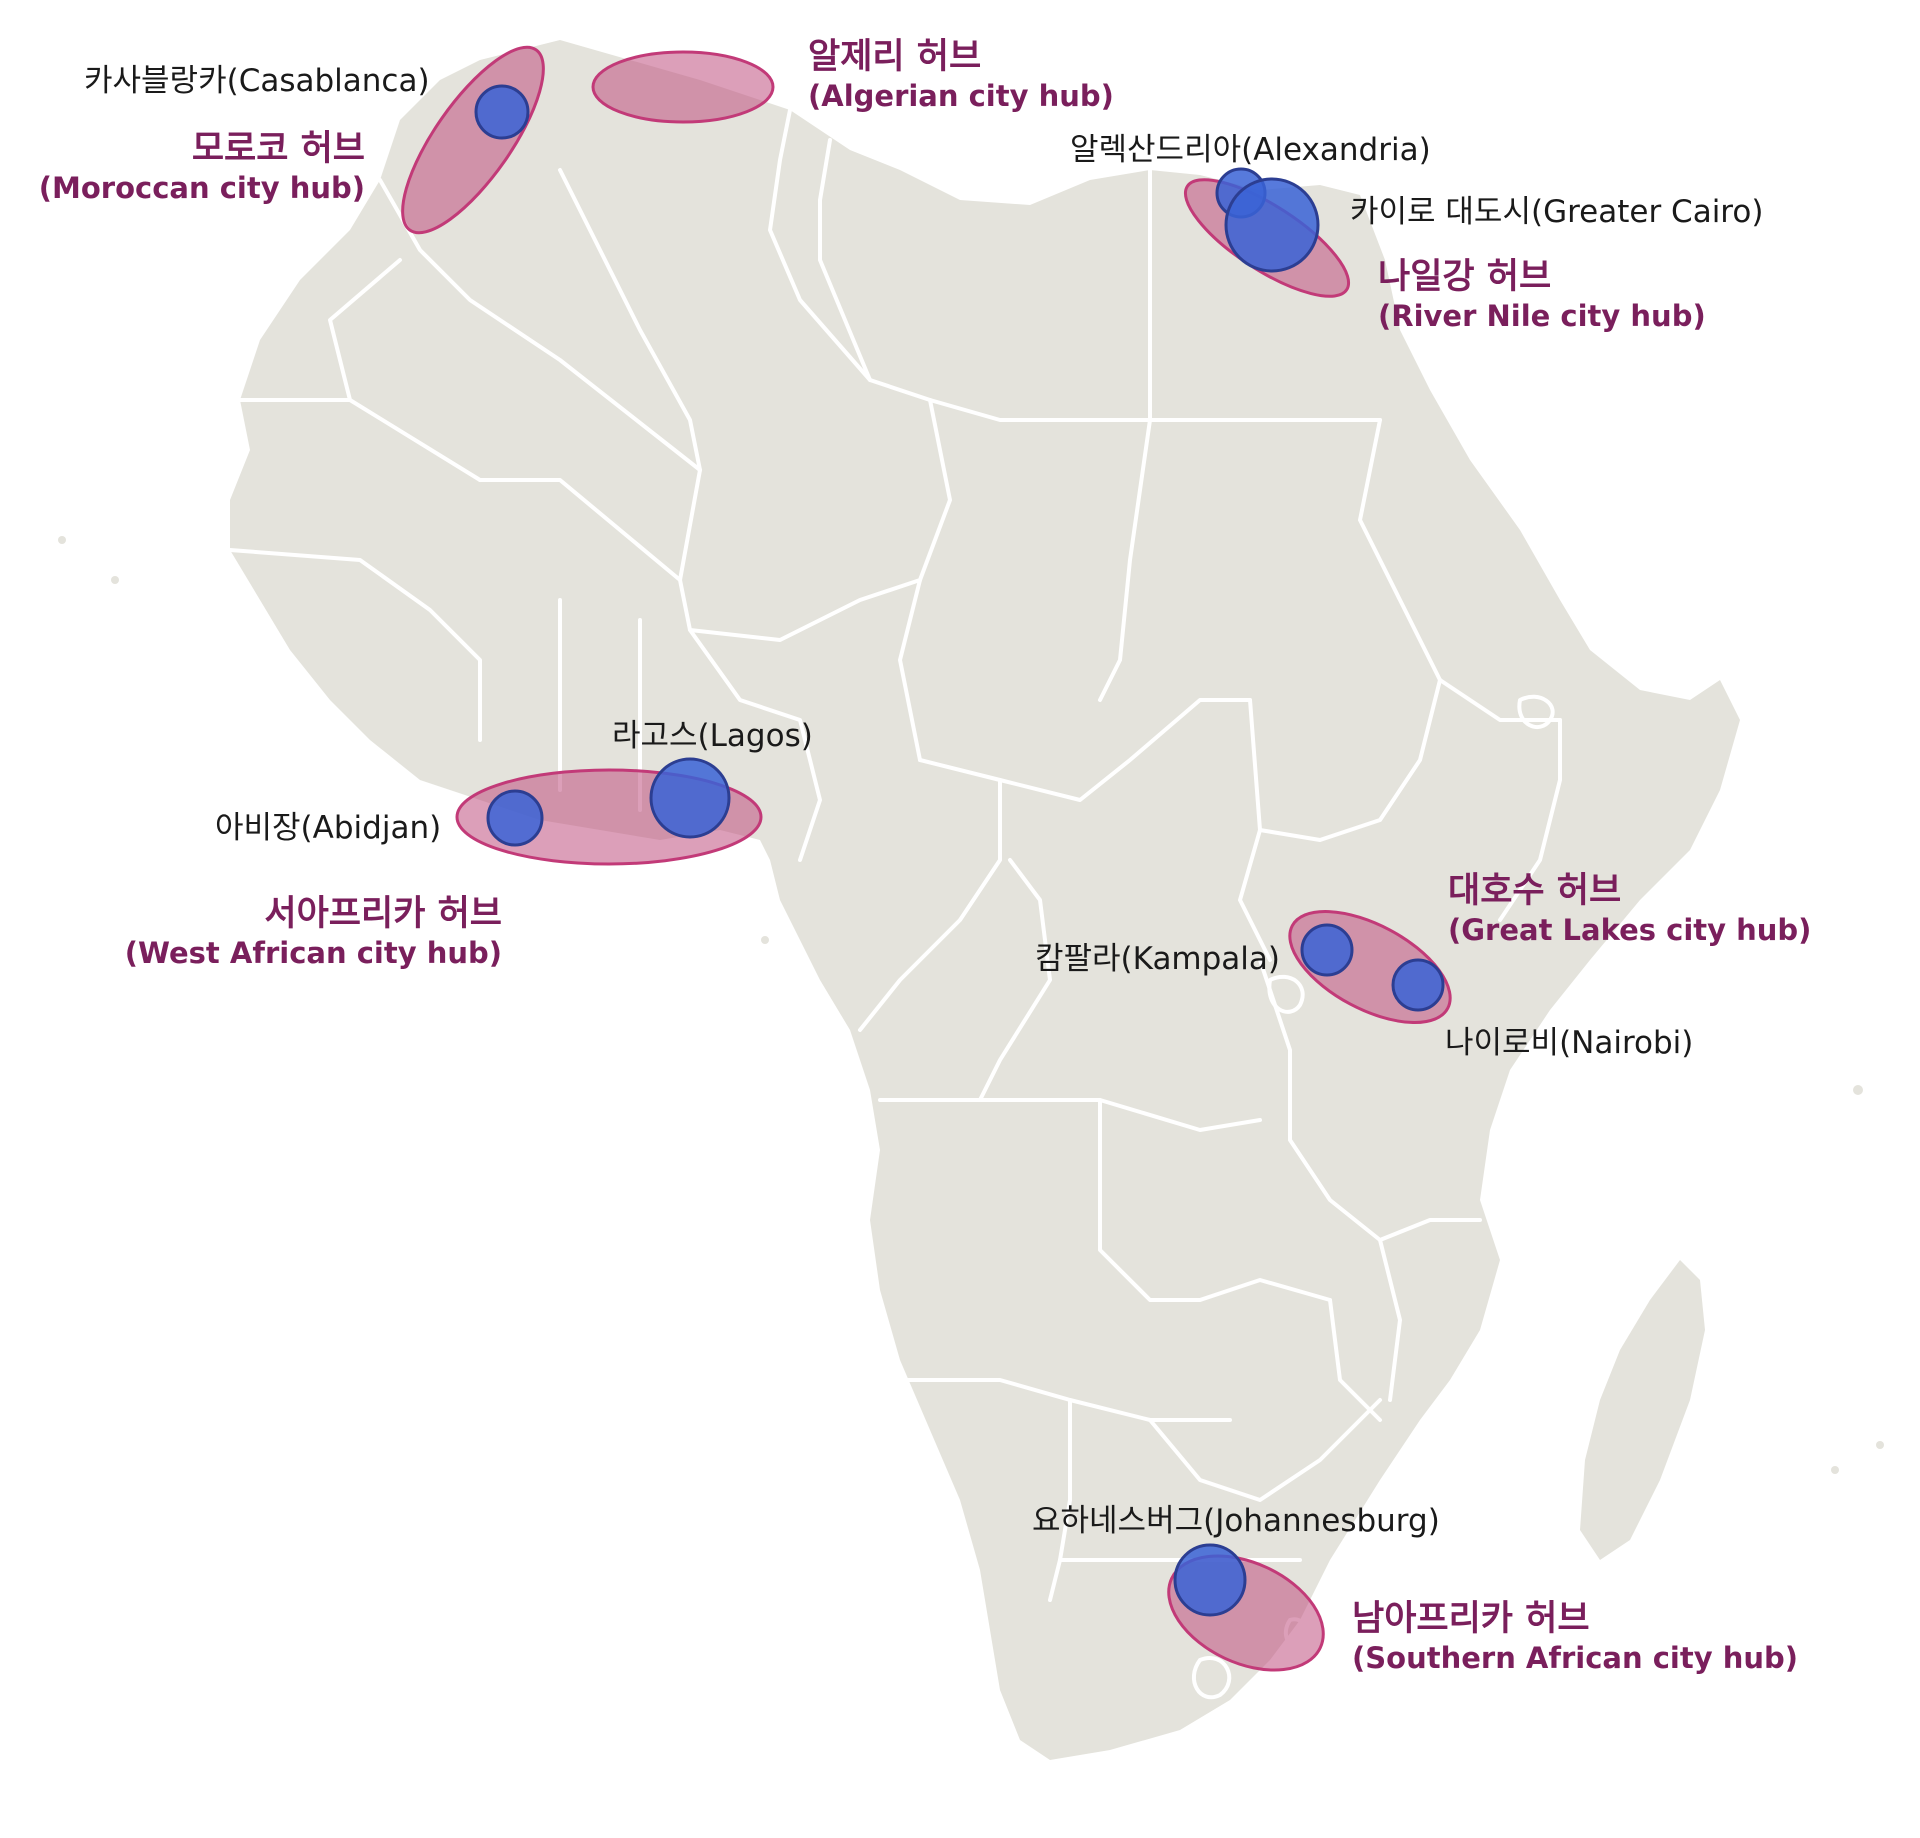 This screenshot has height=1838, width=1920. I want to click on border-rwanda, so click(1286, 994).